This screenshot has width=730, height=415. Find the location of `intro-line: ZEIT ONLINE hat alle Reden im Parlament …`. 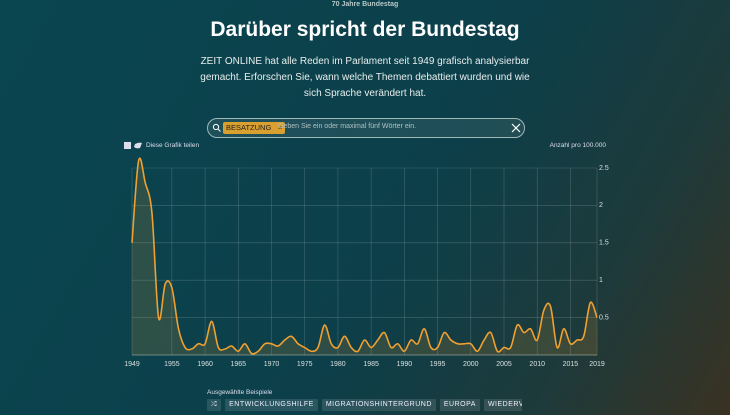

intro-line: ZEIT ONLINE hat alle Reden im Parlament … is located at coordinates (365, 61).